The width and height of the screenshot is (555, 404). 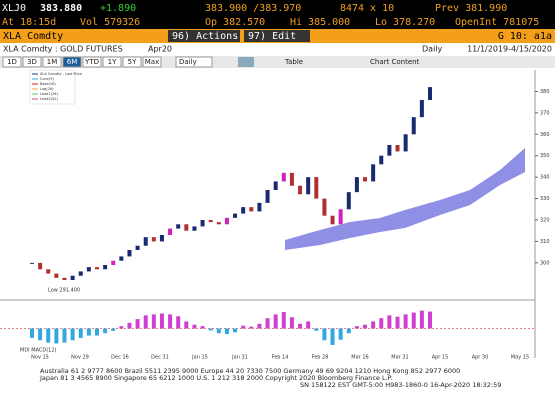 What do you see at coordinates (525, 36) in the screenshot?
I see `page-id: G 10: a1a` at bounding box center [525, 36].